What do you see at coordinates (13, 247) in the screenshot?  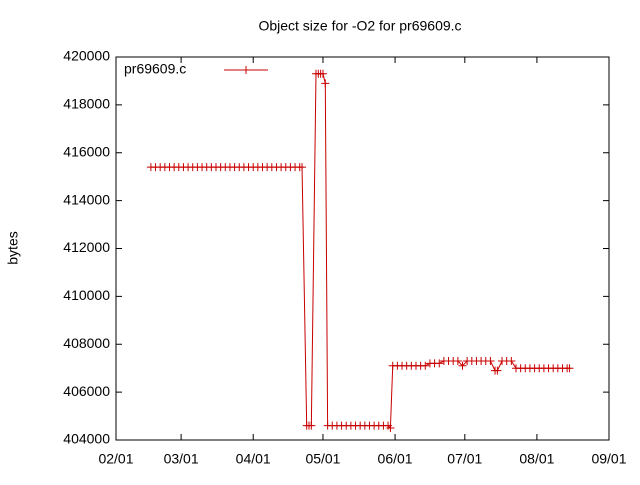 I see `y-axis-label: bytes` at bounding box center [13, 247].